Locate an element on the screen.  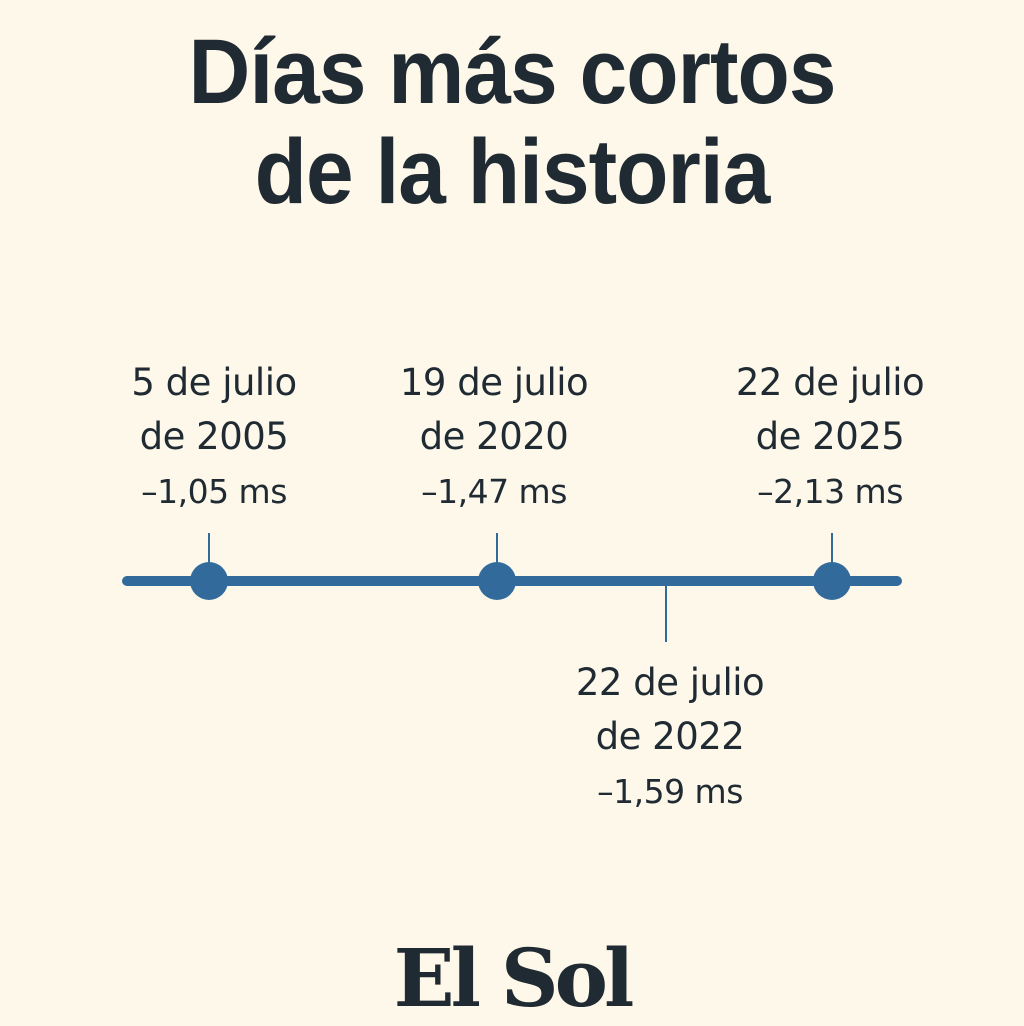
event-label-2020: 19 de julio de 2020 –1,47 ms is located at coordinates (494, 438).